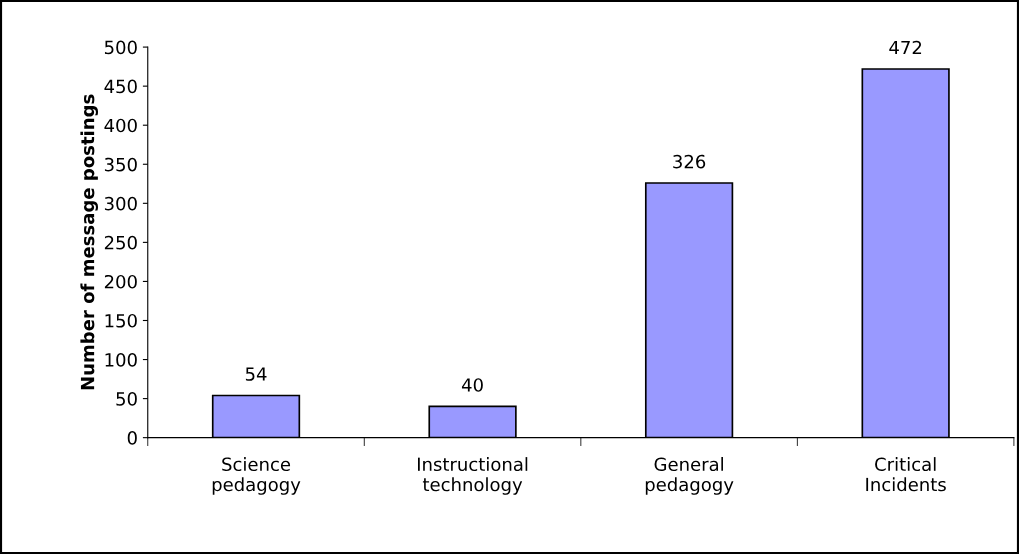 This screenshot has width=1019, height=554. Describe the element at coordinates (472, 385) in the screenshot. I see `data-label: 40` at that location.